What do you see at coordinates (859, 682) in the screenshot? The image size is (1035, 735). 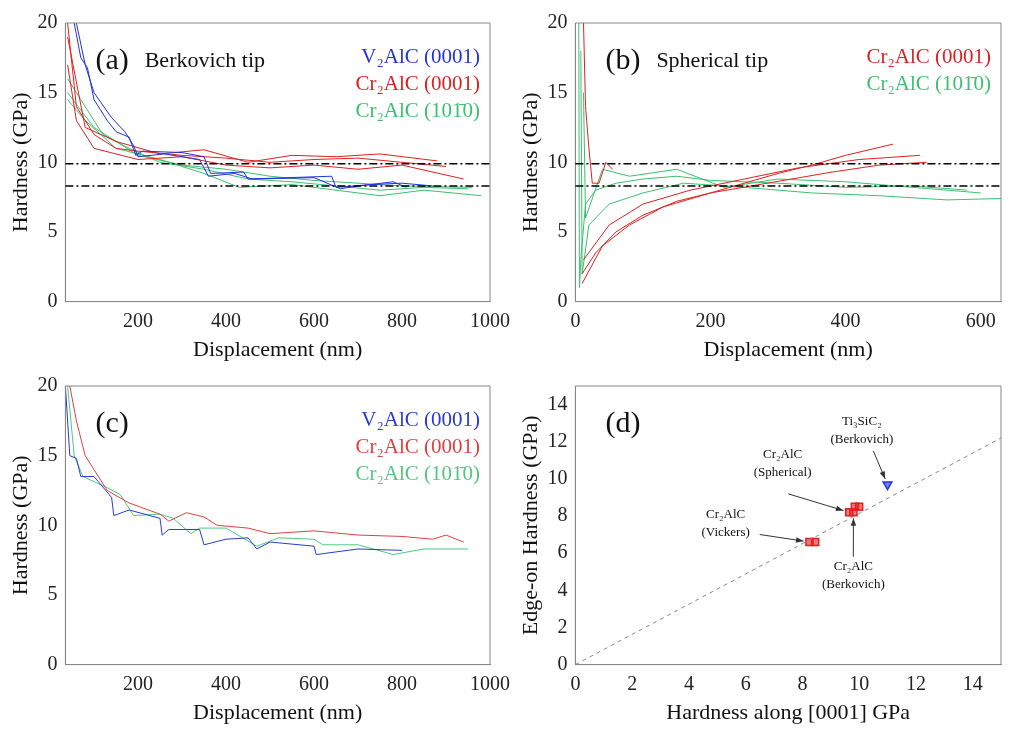 I see `x-tick-label: 10` at bounding box center [859, 682].